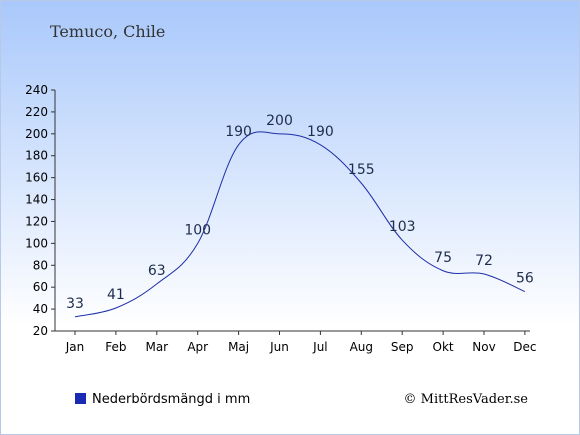  Describe the element at coordinates (36, 243) in the screenshot. I see `y-tick-label: 100` at that location.